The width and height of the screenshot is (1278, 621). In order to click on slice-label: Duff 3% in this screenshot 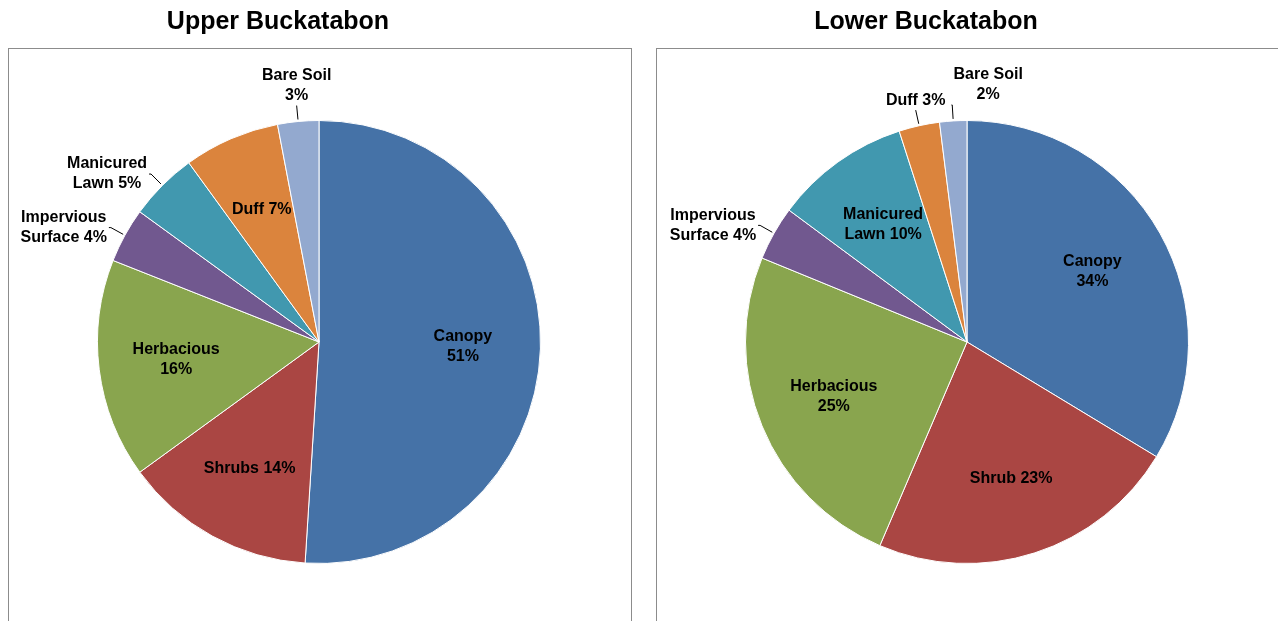, I will do `click(915, 99)`.